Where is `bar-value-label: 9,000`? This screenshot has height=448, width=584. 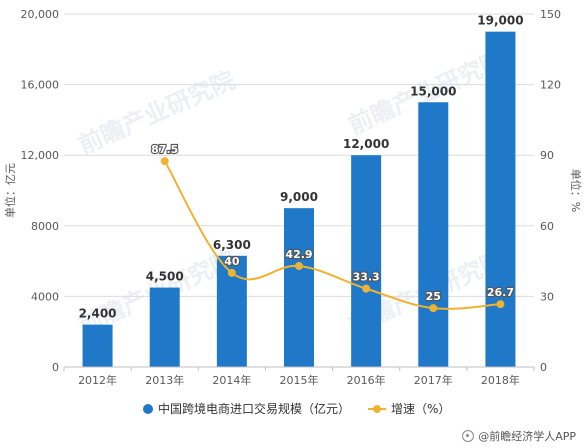 bar-value-label: 9,000 is located at coordinates (299, 197).